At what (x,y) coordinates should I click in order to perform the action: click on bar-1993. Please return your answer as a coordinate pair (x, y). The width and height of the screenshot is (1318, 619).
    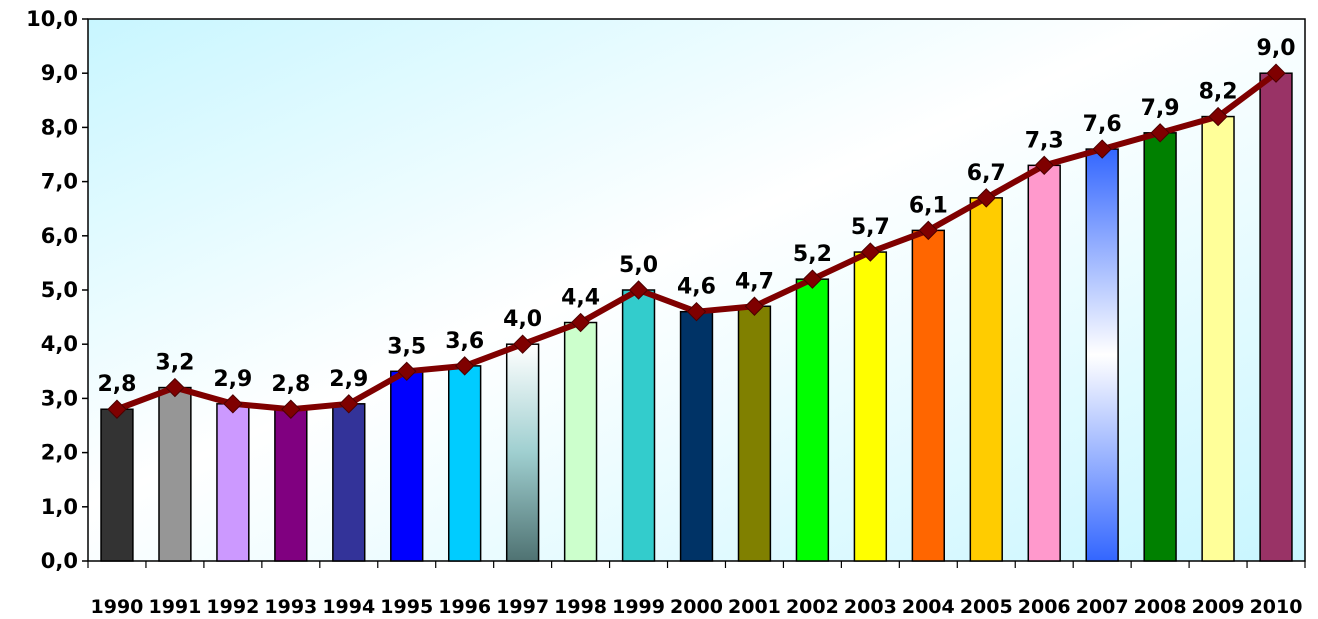
    Looking at the image, I should click on (291, 485).